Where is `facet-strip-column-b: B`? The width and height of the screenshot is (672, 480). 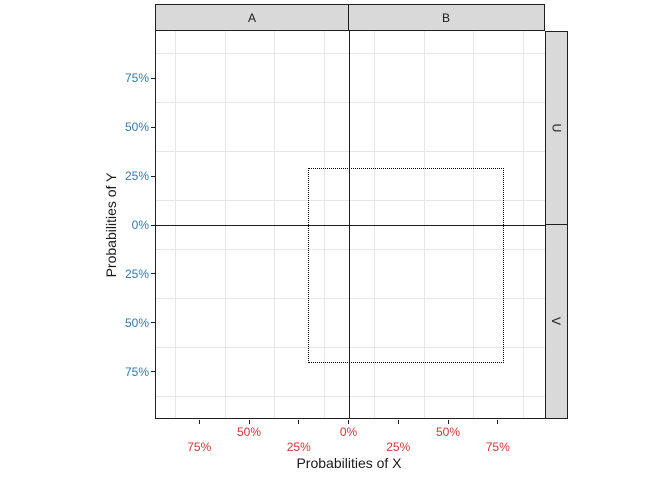
facet-strip-column-b: B is located at coordinates (446, 17).